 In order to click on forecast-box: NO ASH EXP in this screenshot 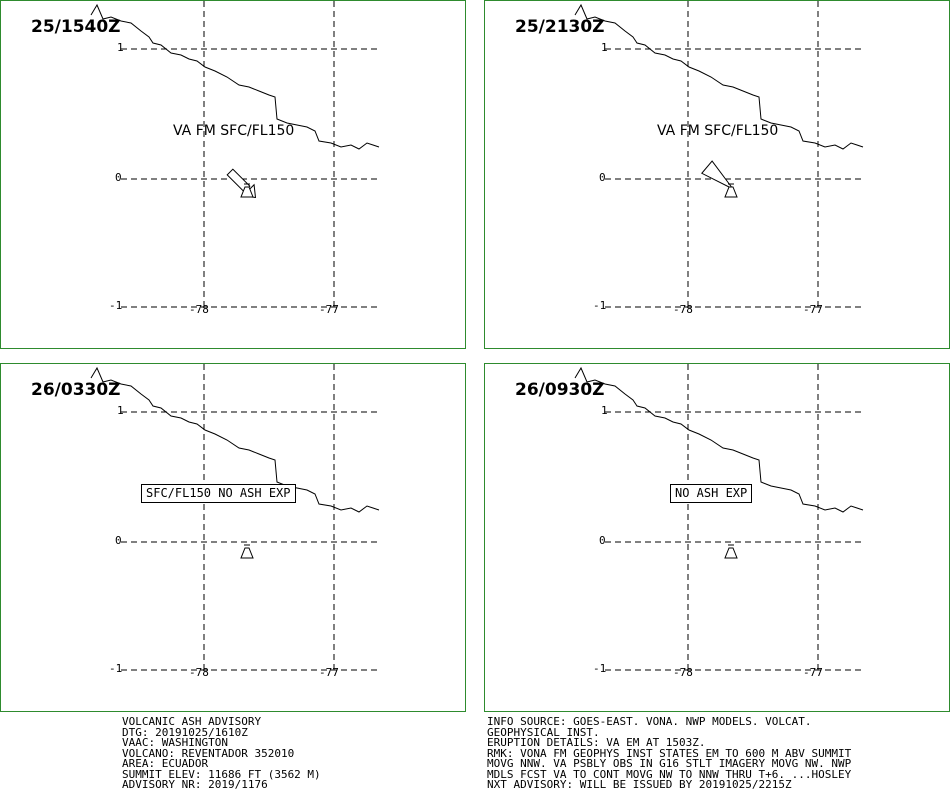, I will do `click(711, 493)`.